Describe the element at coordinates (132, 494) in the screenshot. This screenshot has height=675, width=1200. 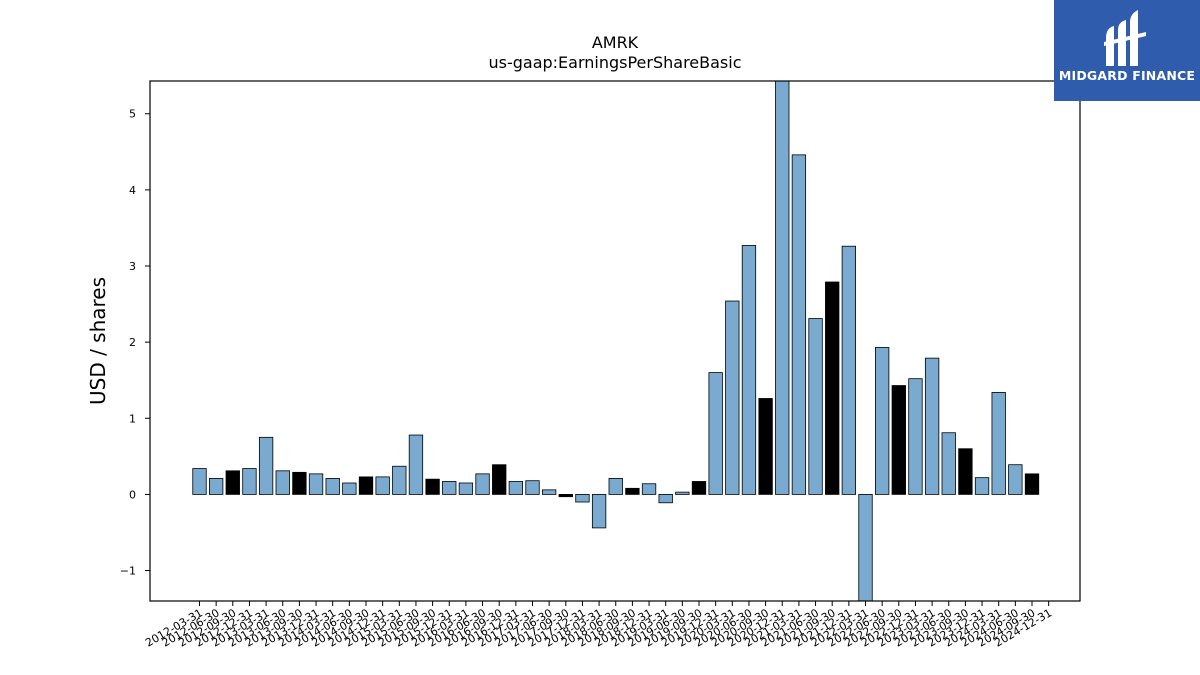
I see `y-tick-label: 0` at that location.